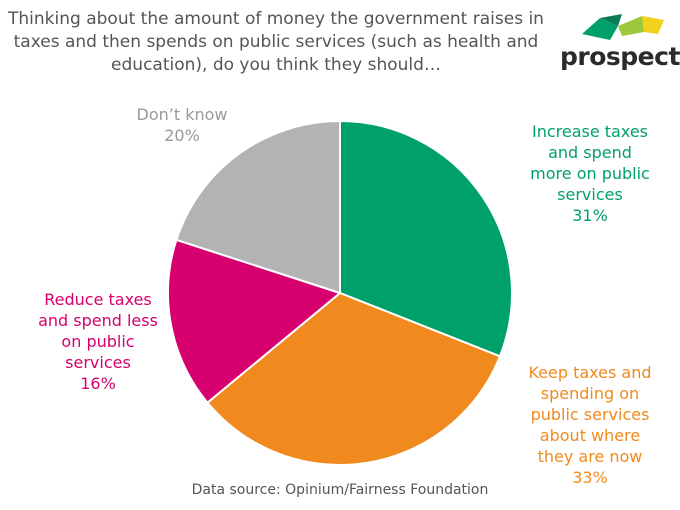 The width and height of the screenshot is (680, 510). What do you see at coordinates (620, 56) in the screenshot?
I see `logo-wordmark: prospect` at bounding box center [620, 56].